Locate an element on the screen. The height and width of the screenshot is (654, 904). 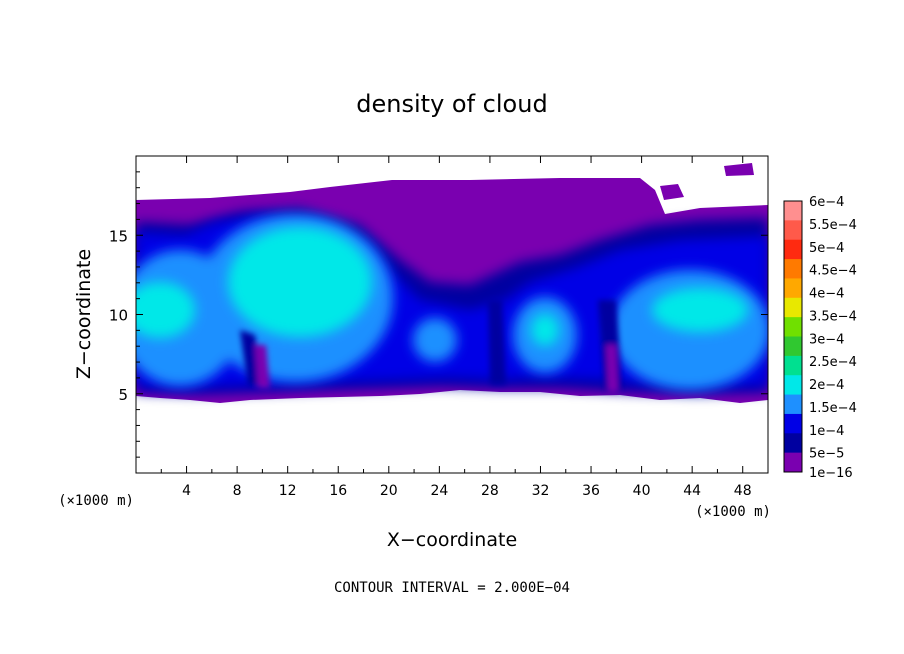
z-unit-label: (×1000 m) is located at coordinates (96, 501).